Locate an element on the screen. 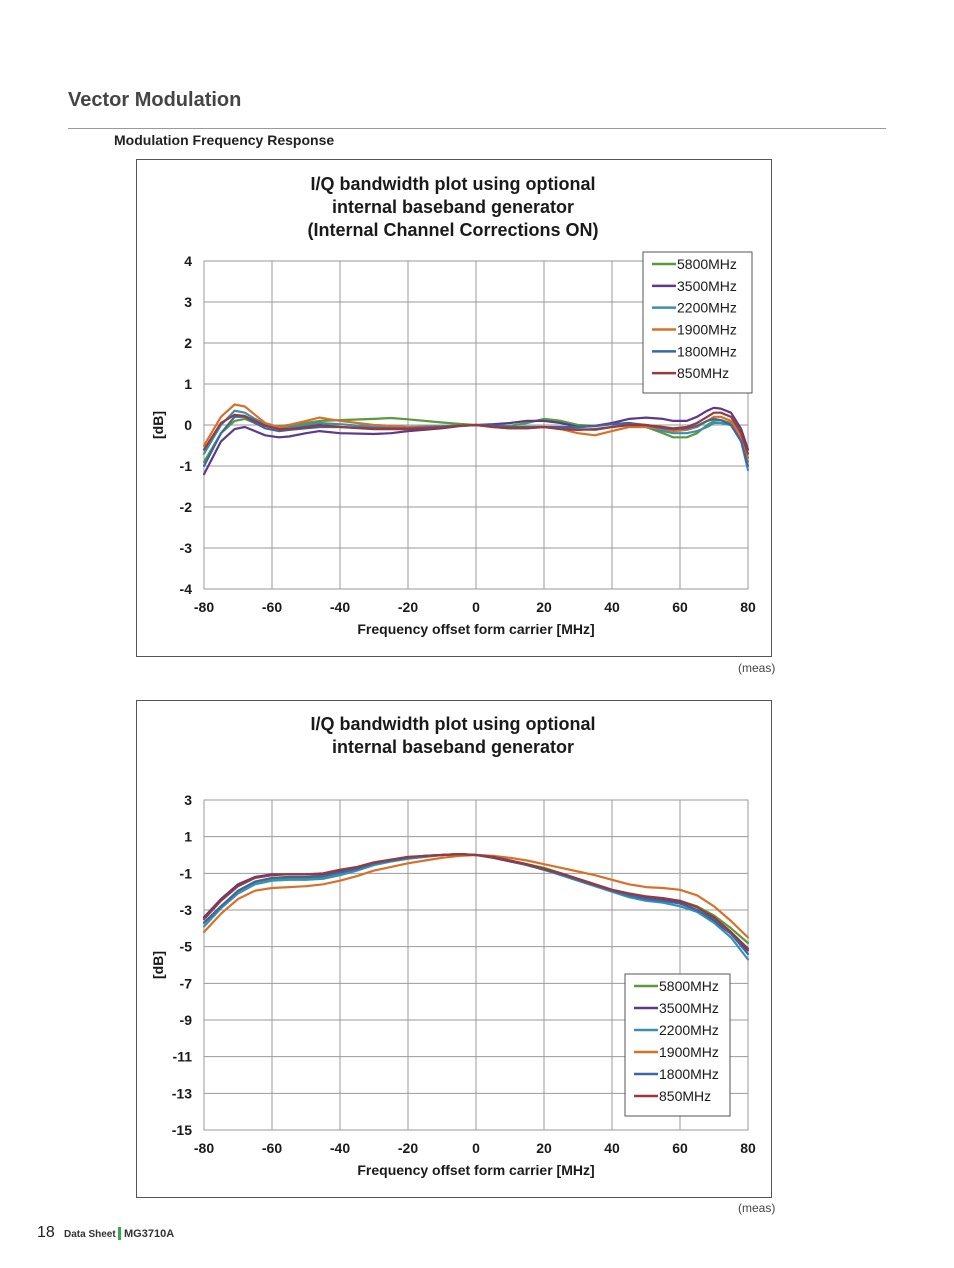 The width and height of the screenshot is (954, 1268). chart-2-x-tick-label: 0 is located at coordinates (476, 1148).